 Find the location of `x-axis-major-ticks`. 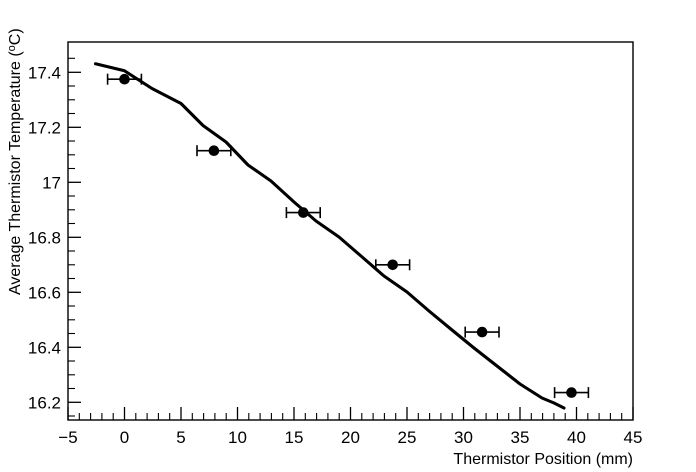

x-axis-major-ticks is located at coordinates (350, 413).